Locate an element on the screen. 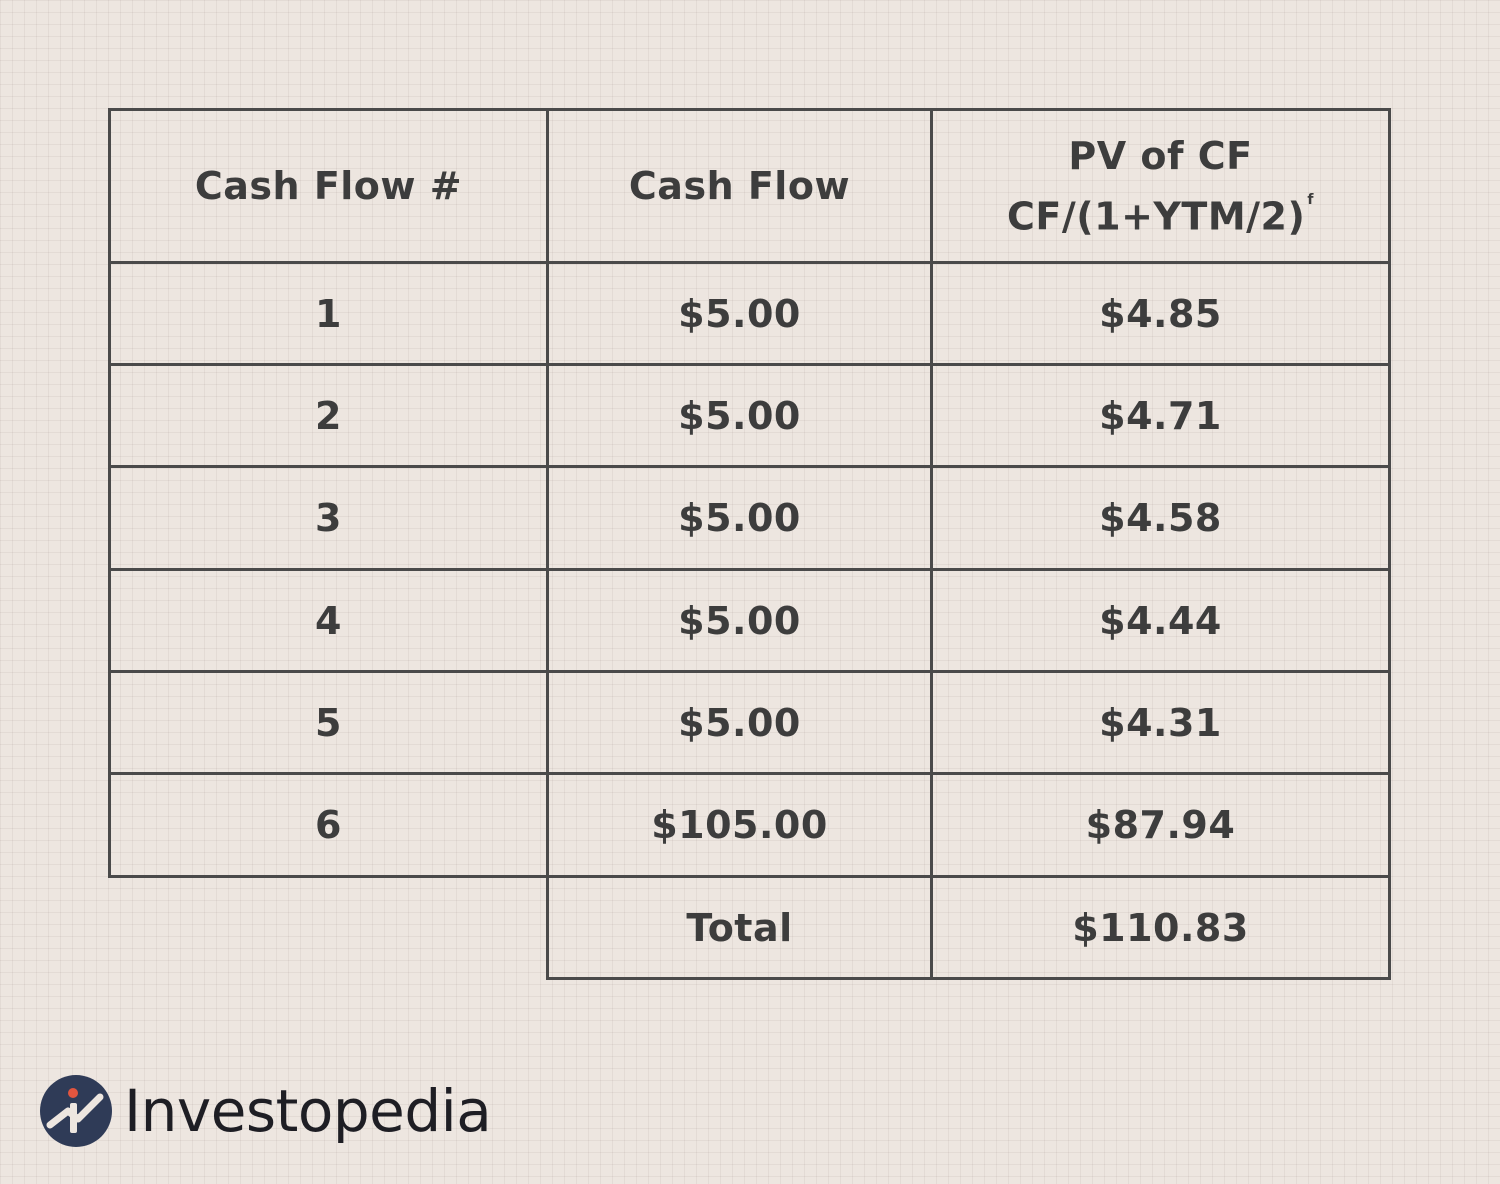 Image resolution: width=1500 pixels, height=1184 pixels. table-row-5-pv: $4.31 is located at coordinates (1160, 722).